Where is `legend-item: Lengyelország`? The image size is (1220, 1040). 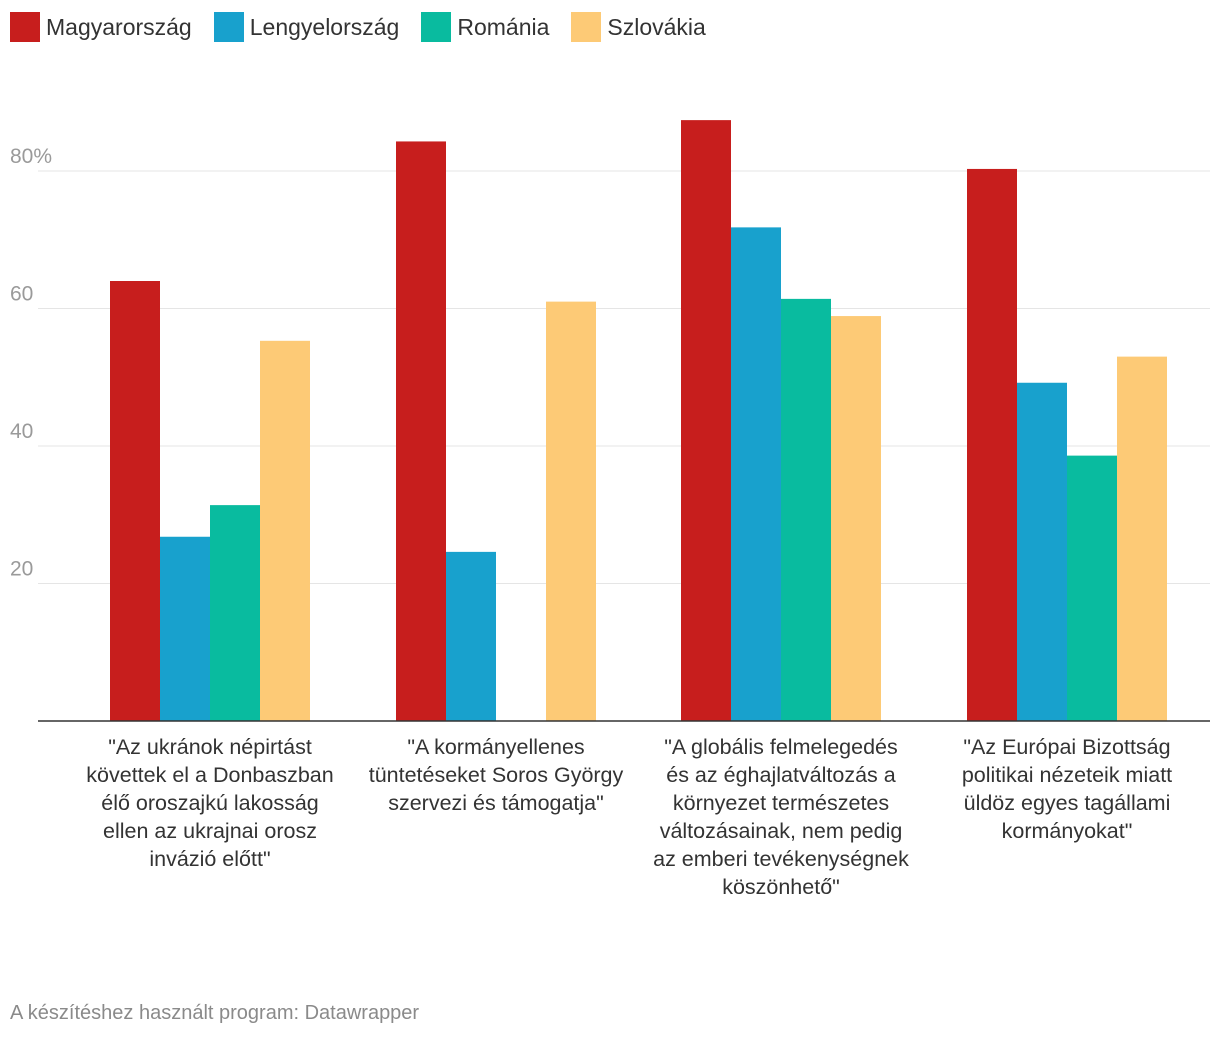 legend-item: Lengyelország is located at coordinates (306, 27).